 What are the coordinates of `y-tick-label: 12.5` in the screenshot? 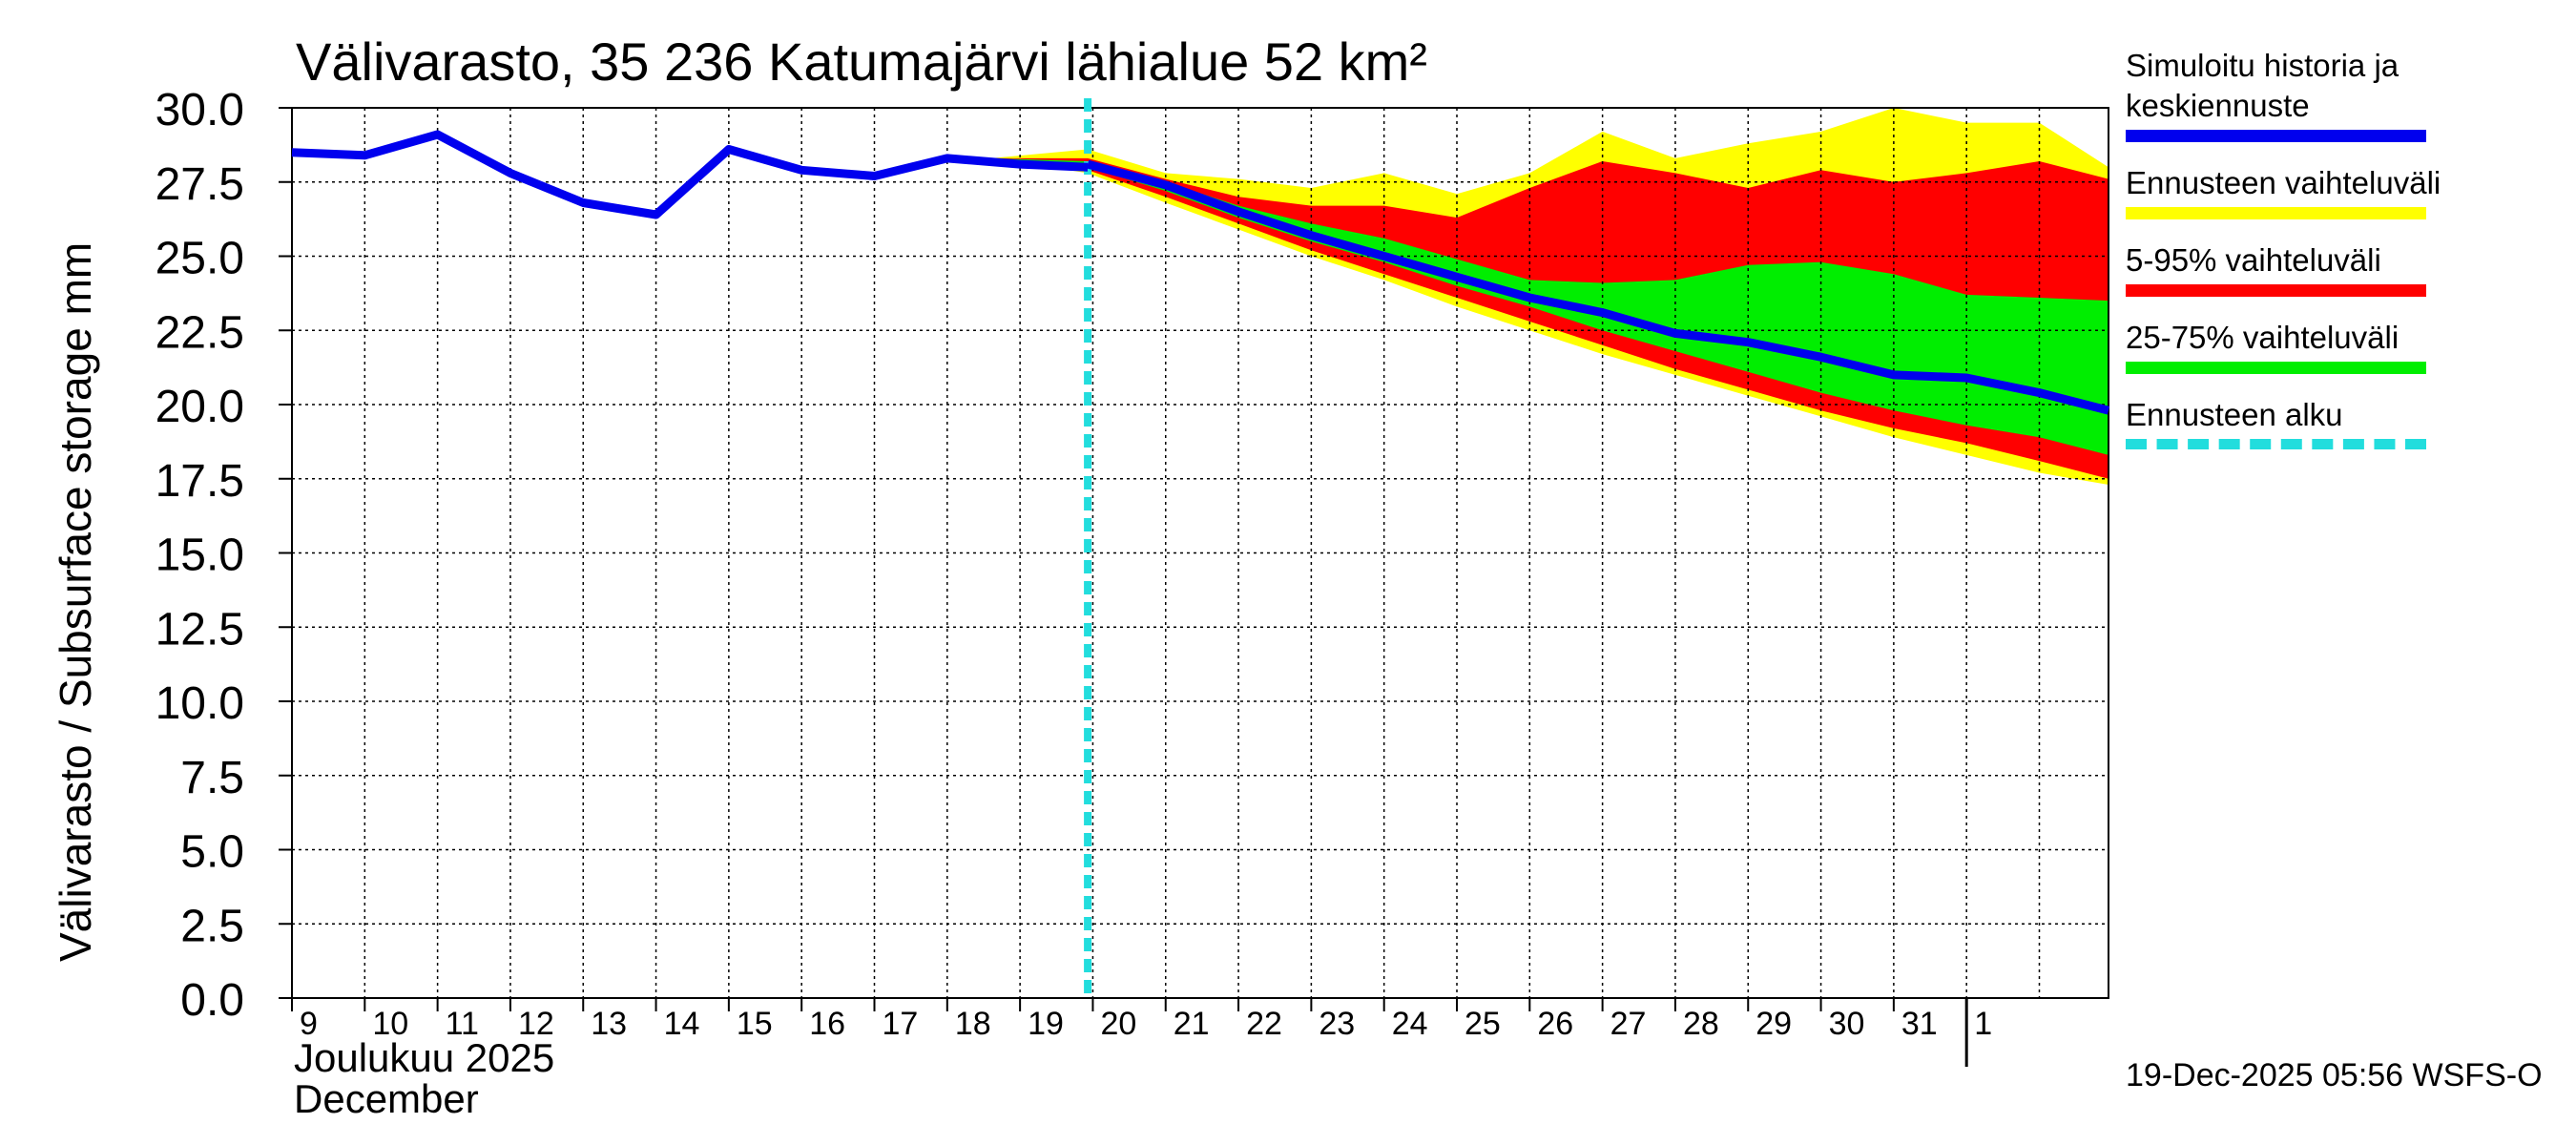 It's located at (200, 629).